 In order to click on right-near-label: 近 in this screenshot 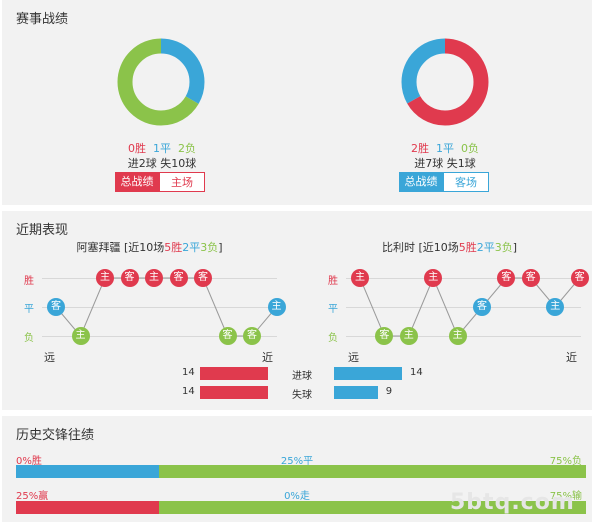, I will do `click(571, 357)`.